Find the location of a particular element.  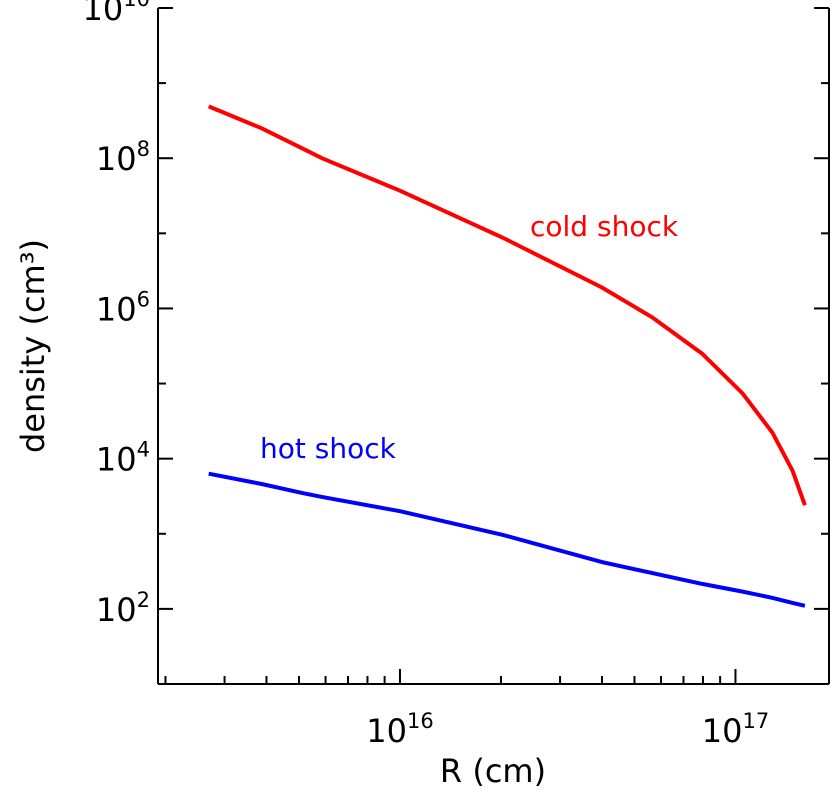

x-axis-title: R (cm) is located at coordinates (493, 771).